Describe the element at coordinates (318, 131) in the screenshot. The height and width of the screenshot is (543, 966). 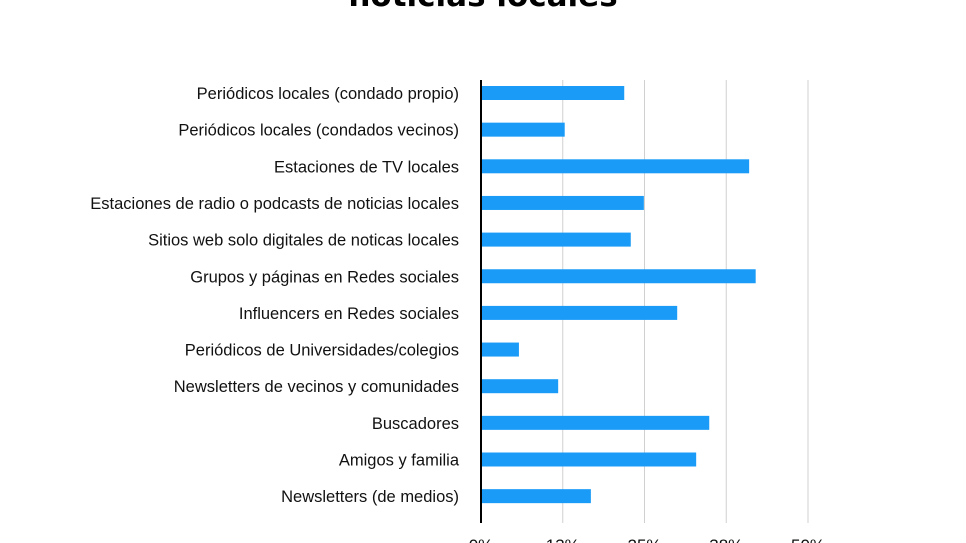
I see `category-label: Periódicos locales (condados vecinos)` at that location.